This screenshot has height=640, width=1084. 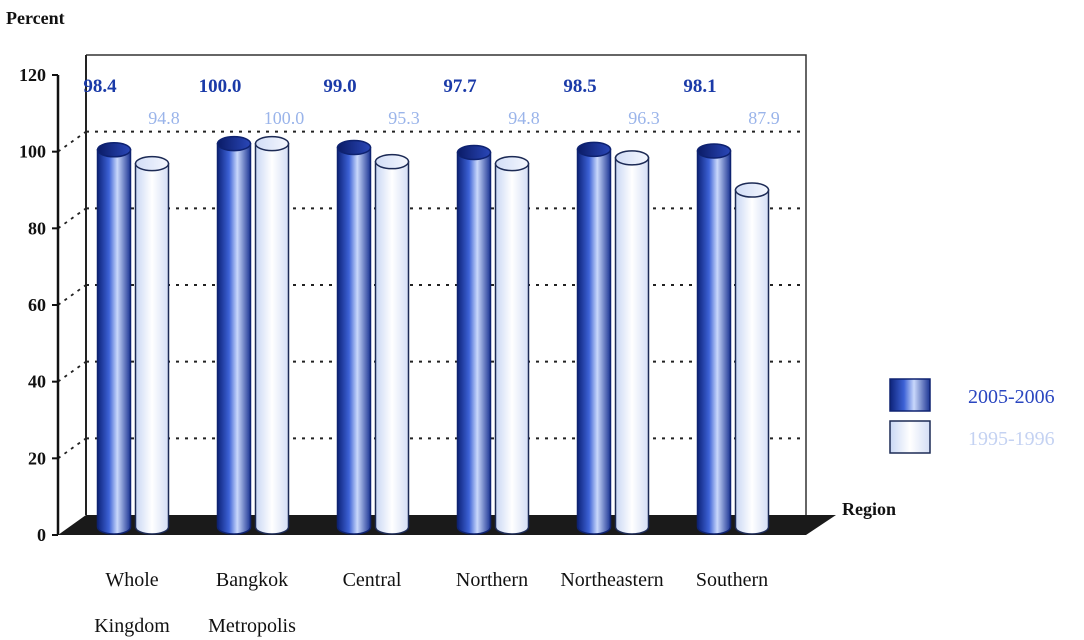 I want to click on x-tick-label: Metropolis, so click(x=252, y=626).